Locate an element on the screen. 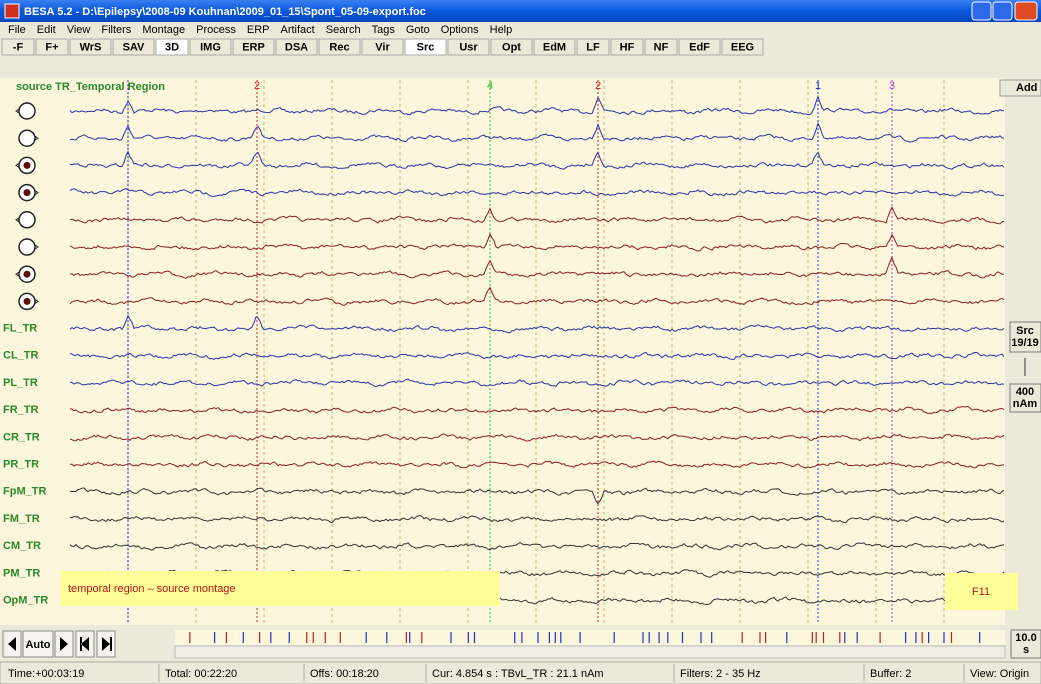 This screenshot has height=684, width=1041. toolbar-label: Vir is located at coordinates (382, 47).